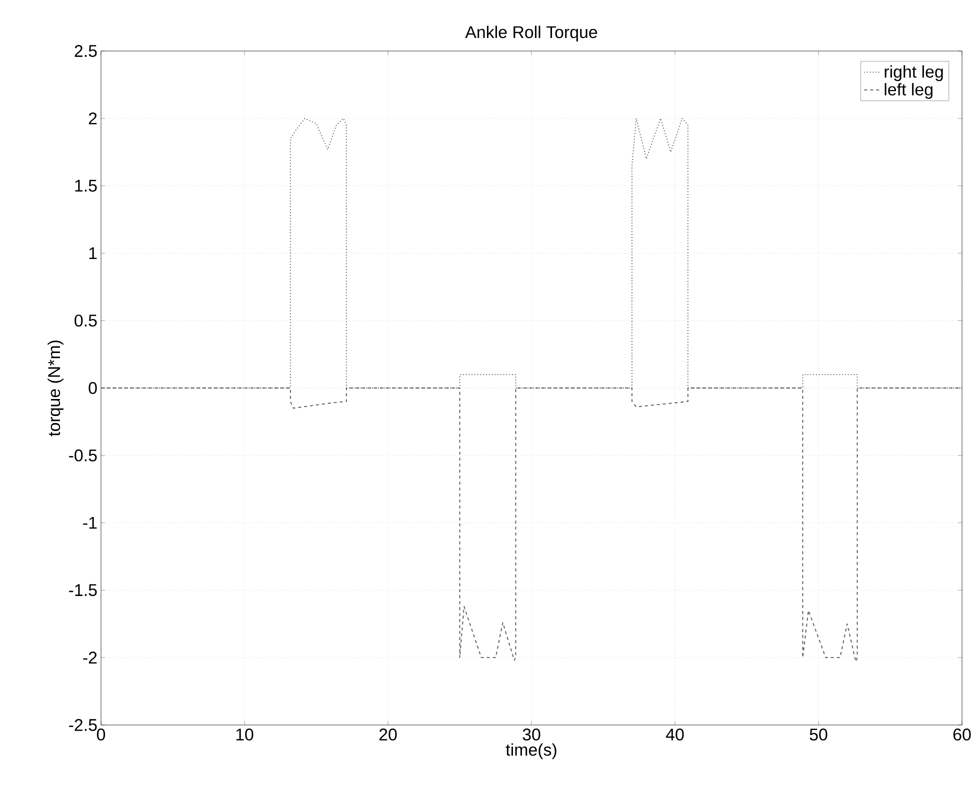  Describe the element at coordinates (86, 186) in the screenshot. I see `y-tick-label: 1.5` at that location.